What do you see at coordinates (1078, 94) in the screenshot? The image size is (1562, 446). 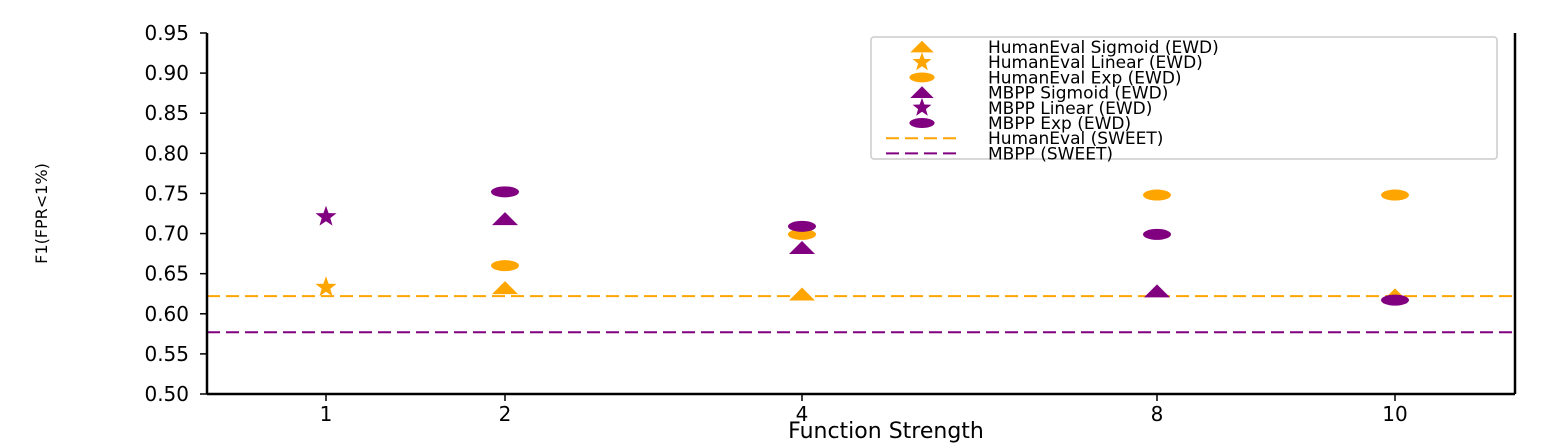 I see `legend-label-mbpp-sigmoid-ewd: MBPP Sigmoid (EWD)` at bounding box center [1078, 94].